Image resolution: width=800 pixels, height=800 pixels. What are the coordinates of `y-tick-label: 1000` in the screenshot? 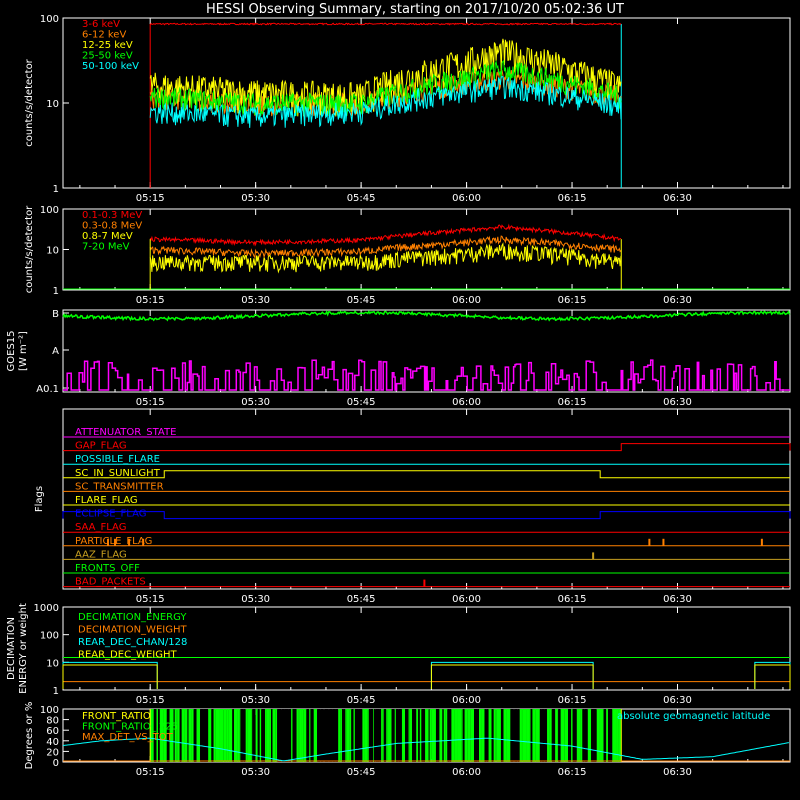 It's located at (46, 608).